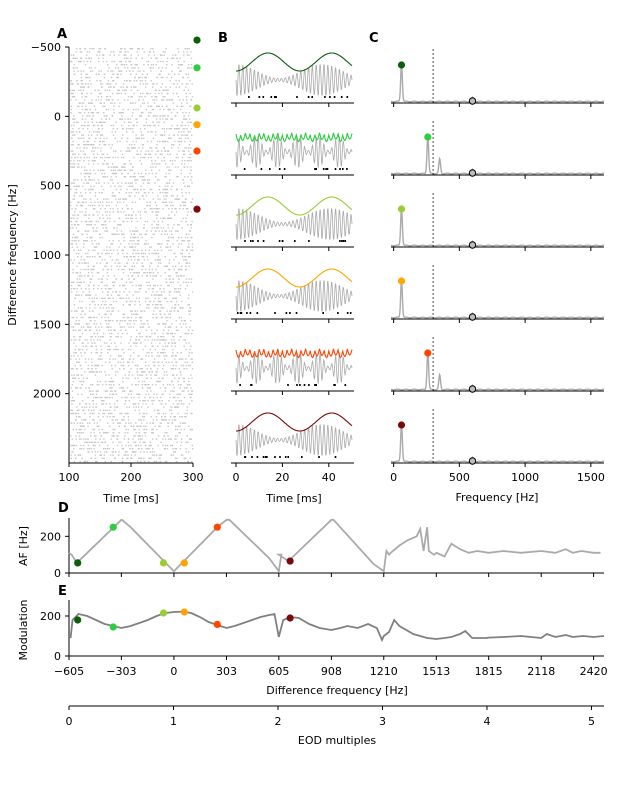 This screenshot has height=800, width=629. I want to click on panel-b-traces: 0 20 40 Time [ms], so click(292, 278).